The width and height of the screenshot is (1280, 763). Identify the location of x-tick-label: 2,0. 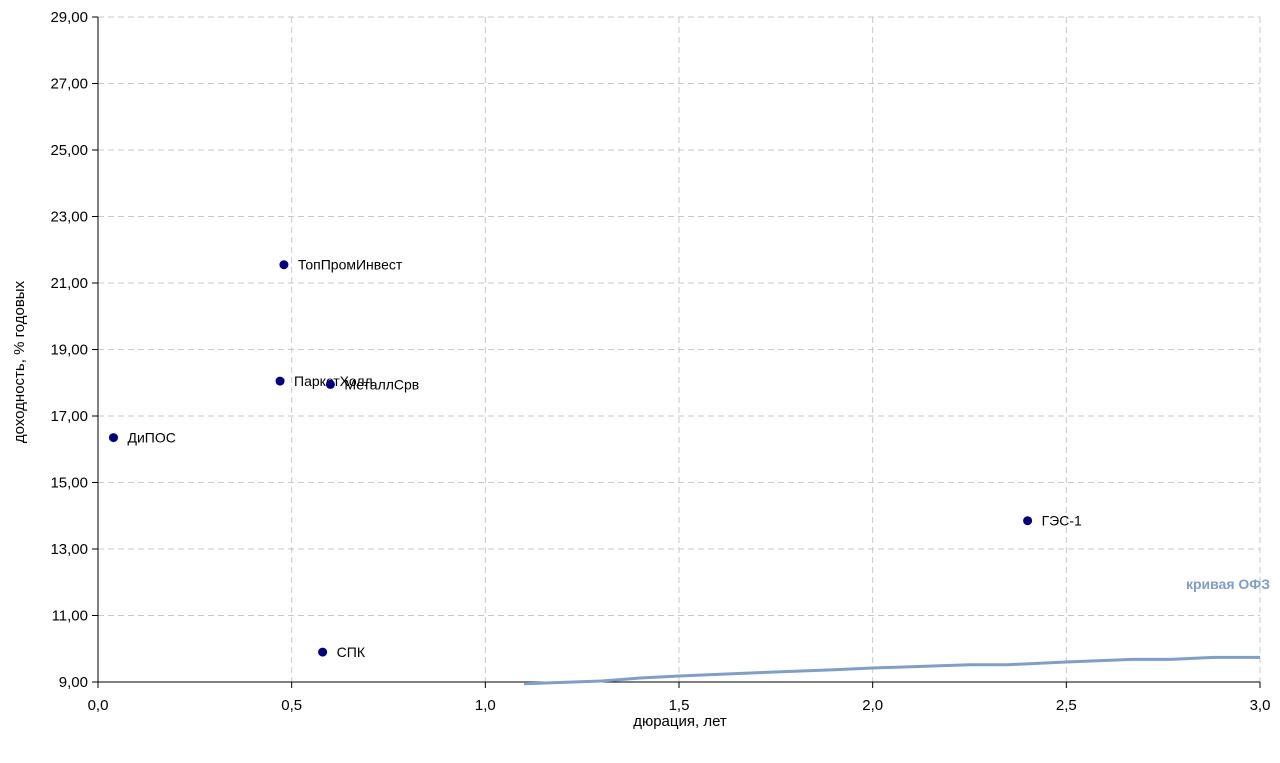
(872, 705).